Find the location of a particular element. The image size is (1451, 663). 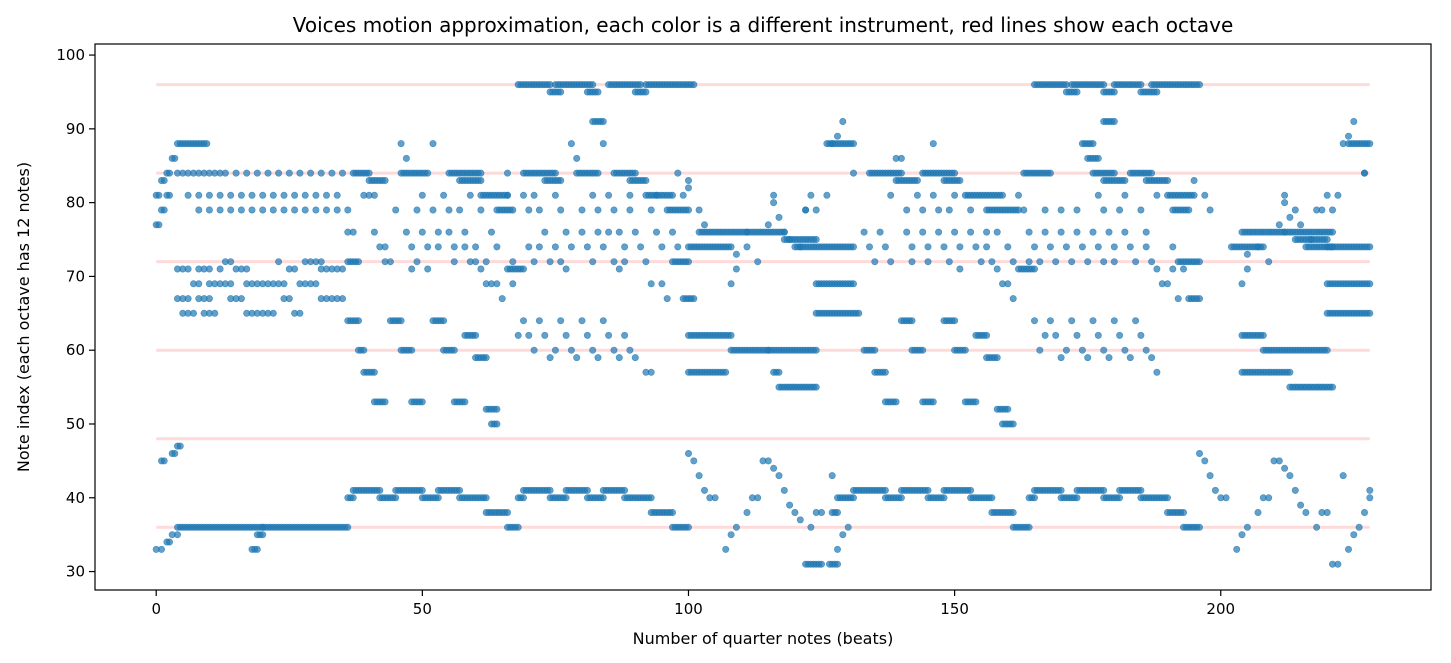

y-tick-label: 100 is located at coordinates (70, 55).